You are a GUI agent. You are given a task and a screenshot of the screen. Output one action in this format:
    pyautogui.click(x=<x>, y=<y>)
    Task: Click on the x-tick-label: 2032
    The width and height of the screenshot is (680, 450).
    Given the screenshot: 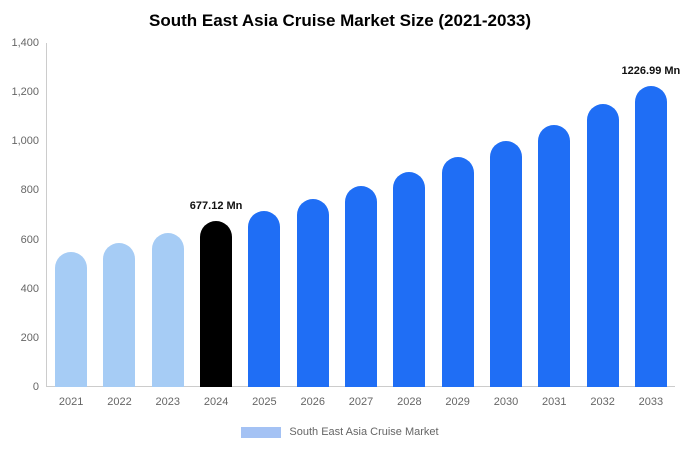 What is the action you would take?
    pyautogui.click(x=602, y=402)
    